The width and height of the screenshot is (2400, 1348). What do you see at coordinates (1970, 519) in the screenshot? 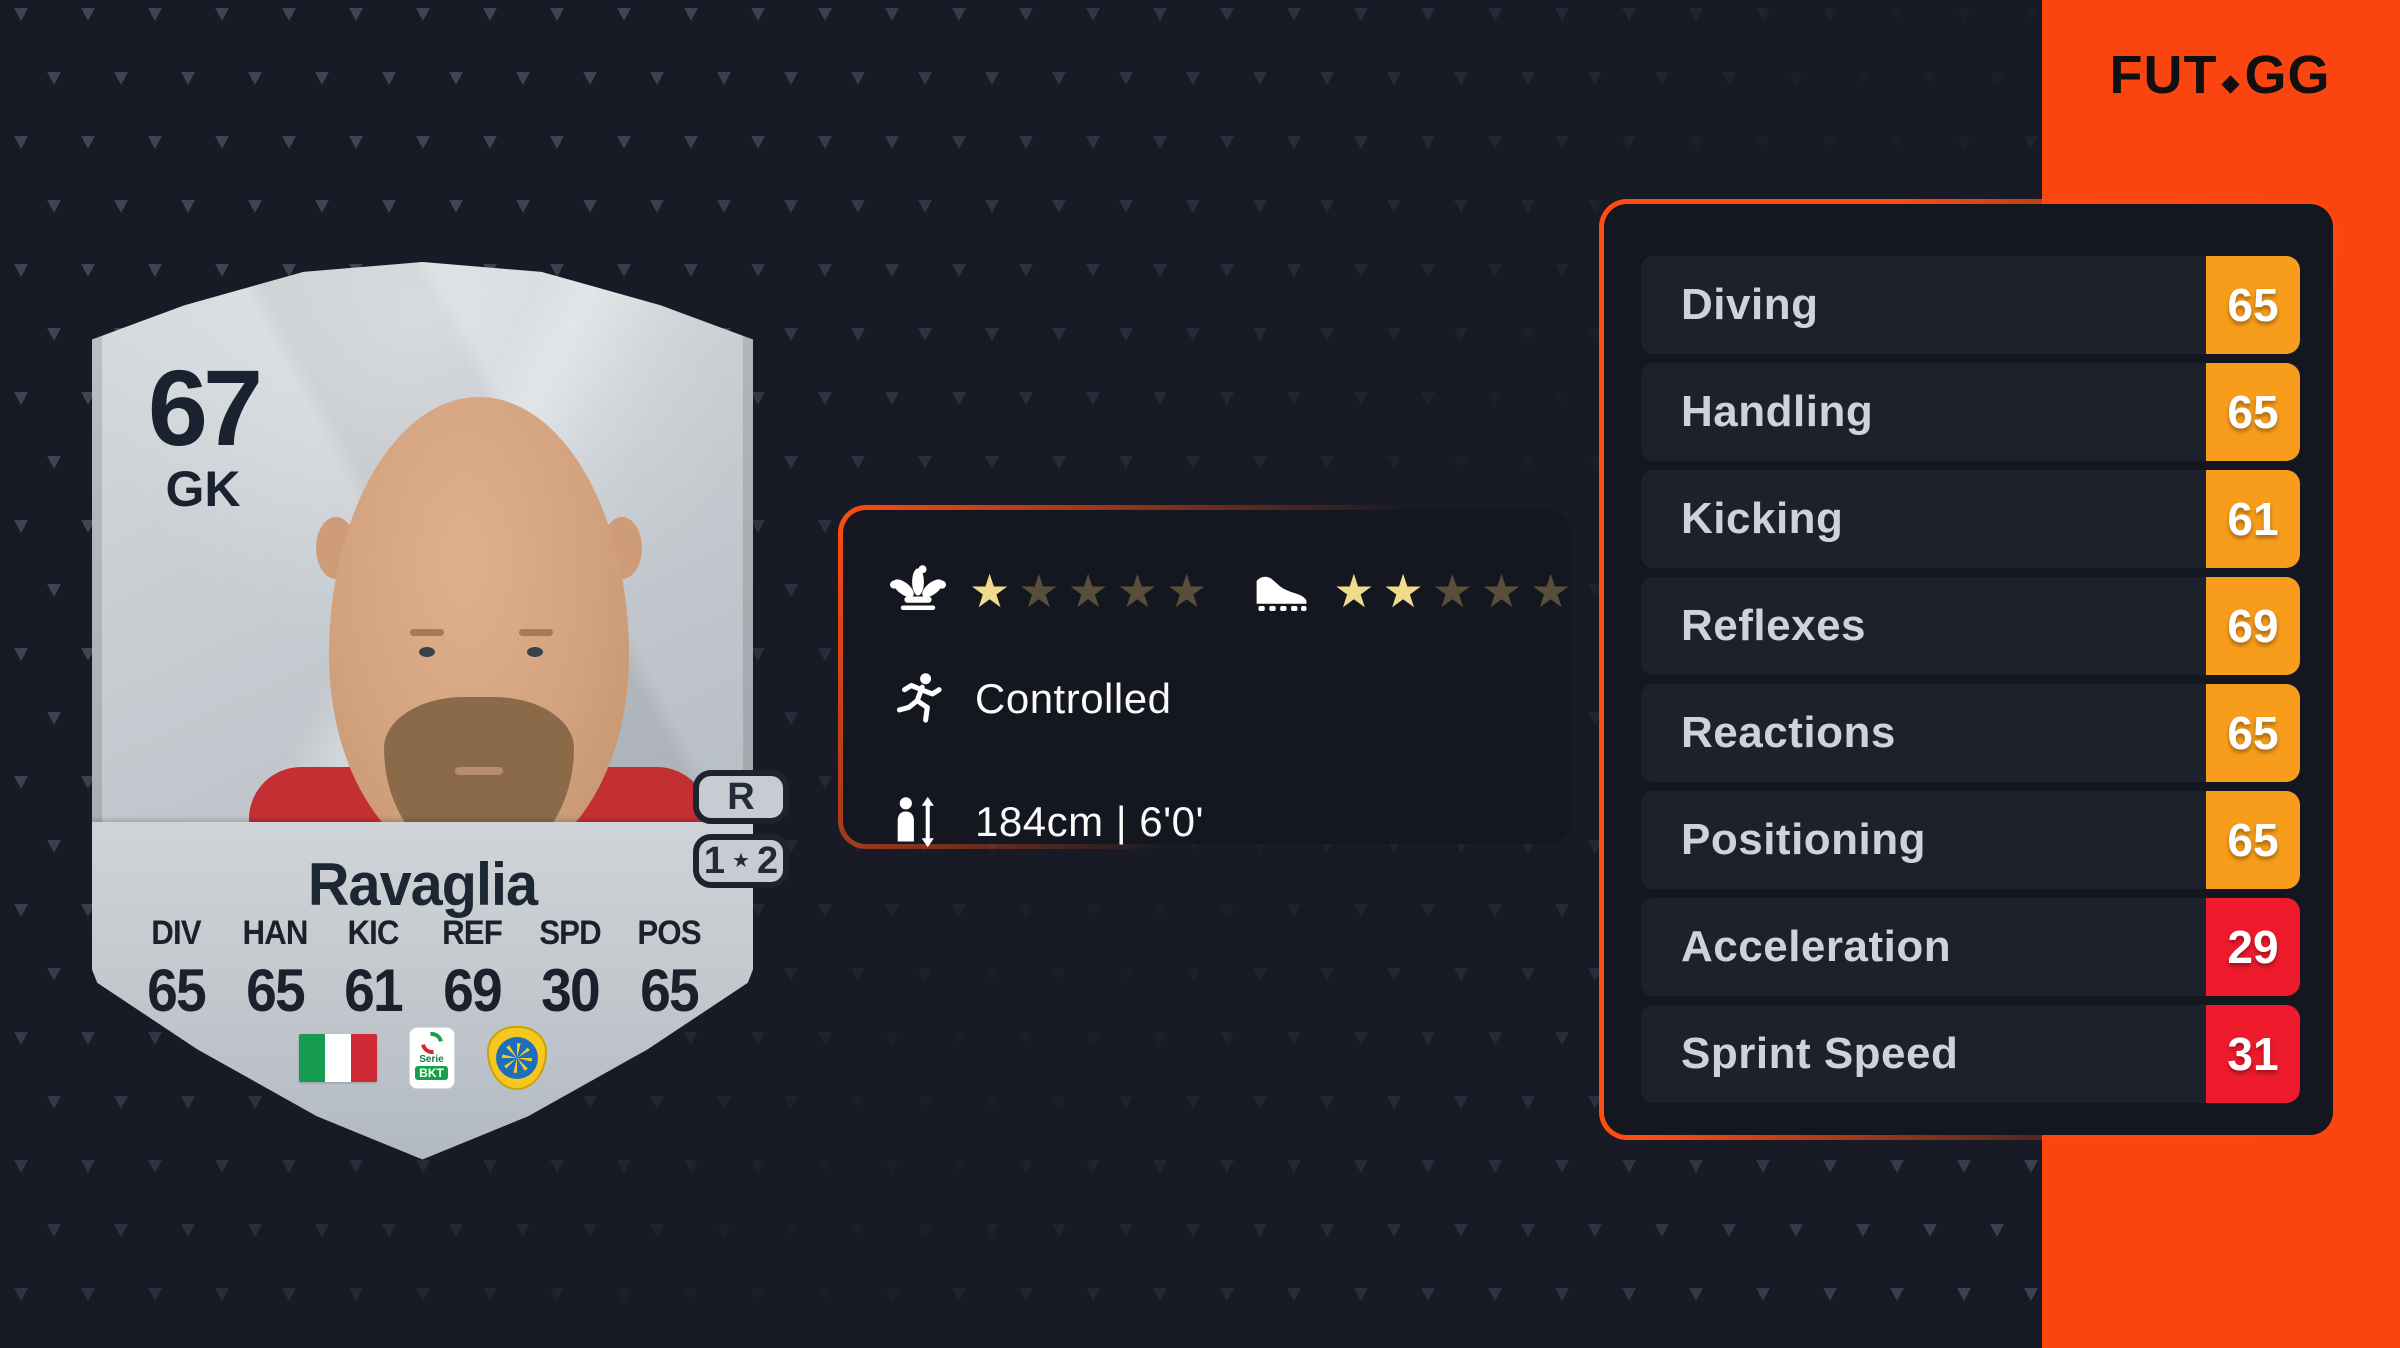
I see `attribute-row: Kicking 61` at bounding box center [1970, 519].